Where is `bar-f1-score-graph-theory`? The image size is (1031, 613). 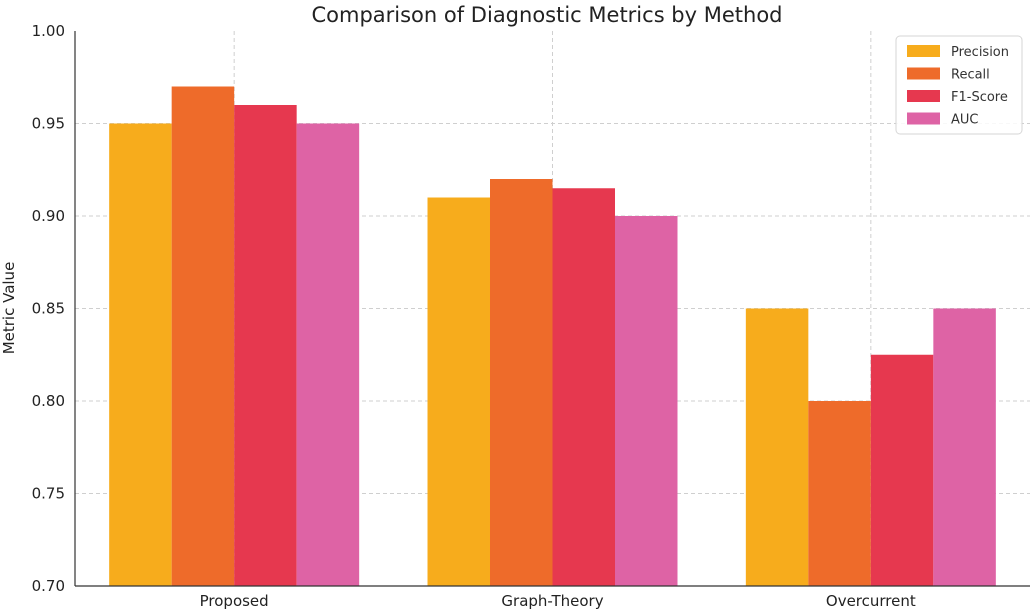
bar-f1-score-graph-theory is located at coordinates (583, 387).